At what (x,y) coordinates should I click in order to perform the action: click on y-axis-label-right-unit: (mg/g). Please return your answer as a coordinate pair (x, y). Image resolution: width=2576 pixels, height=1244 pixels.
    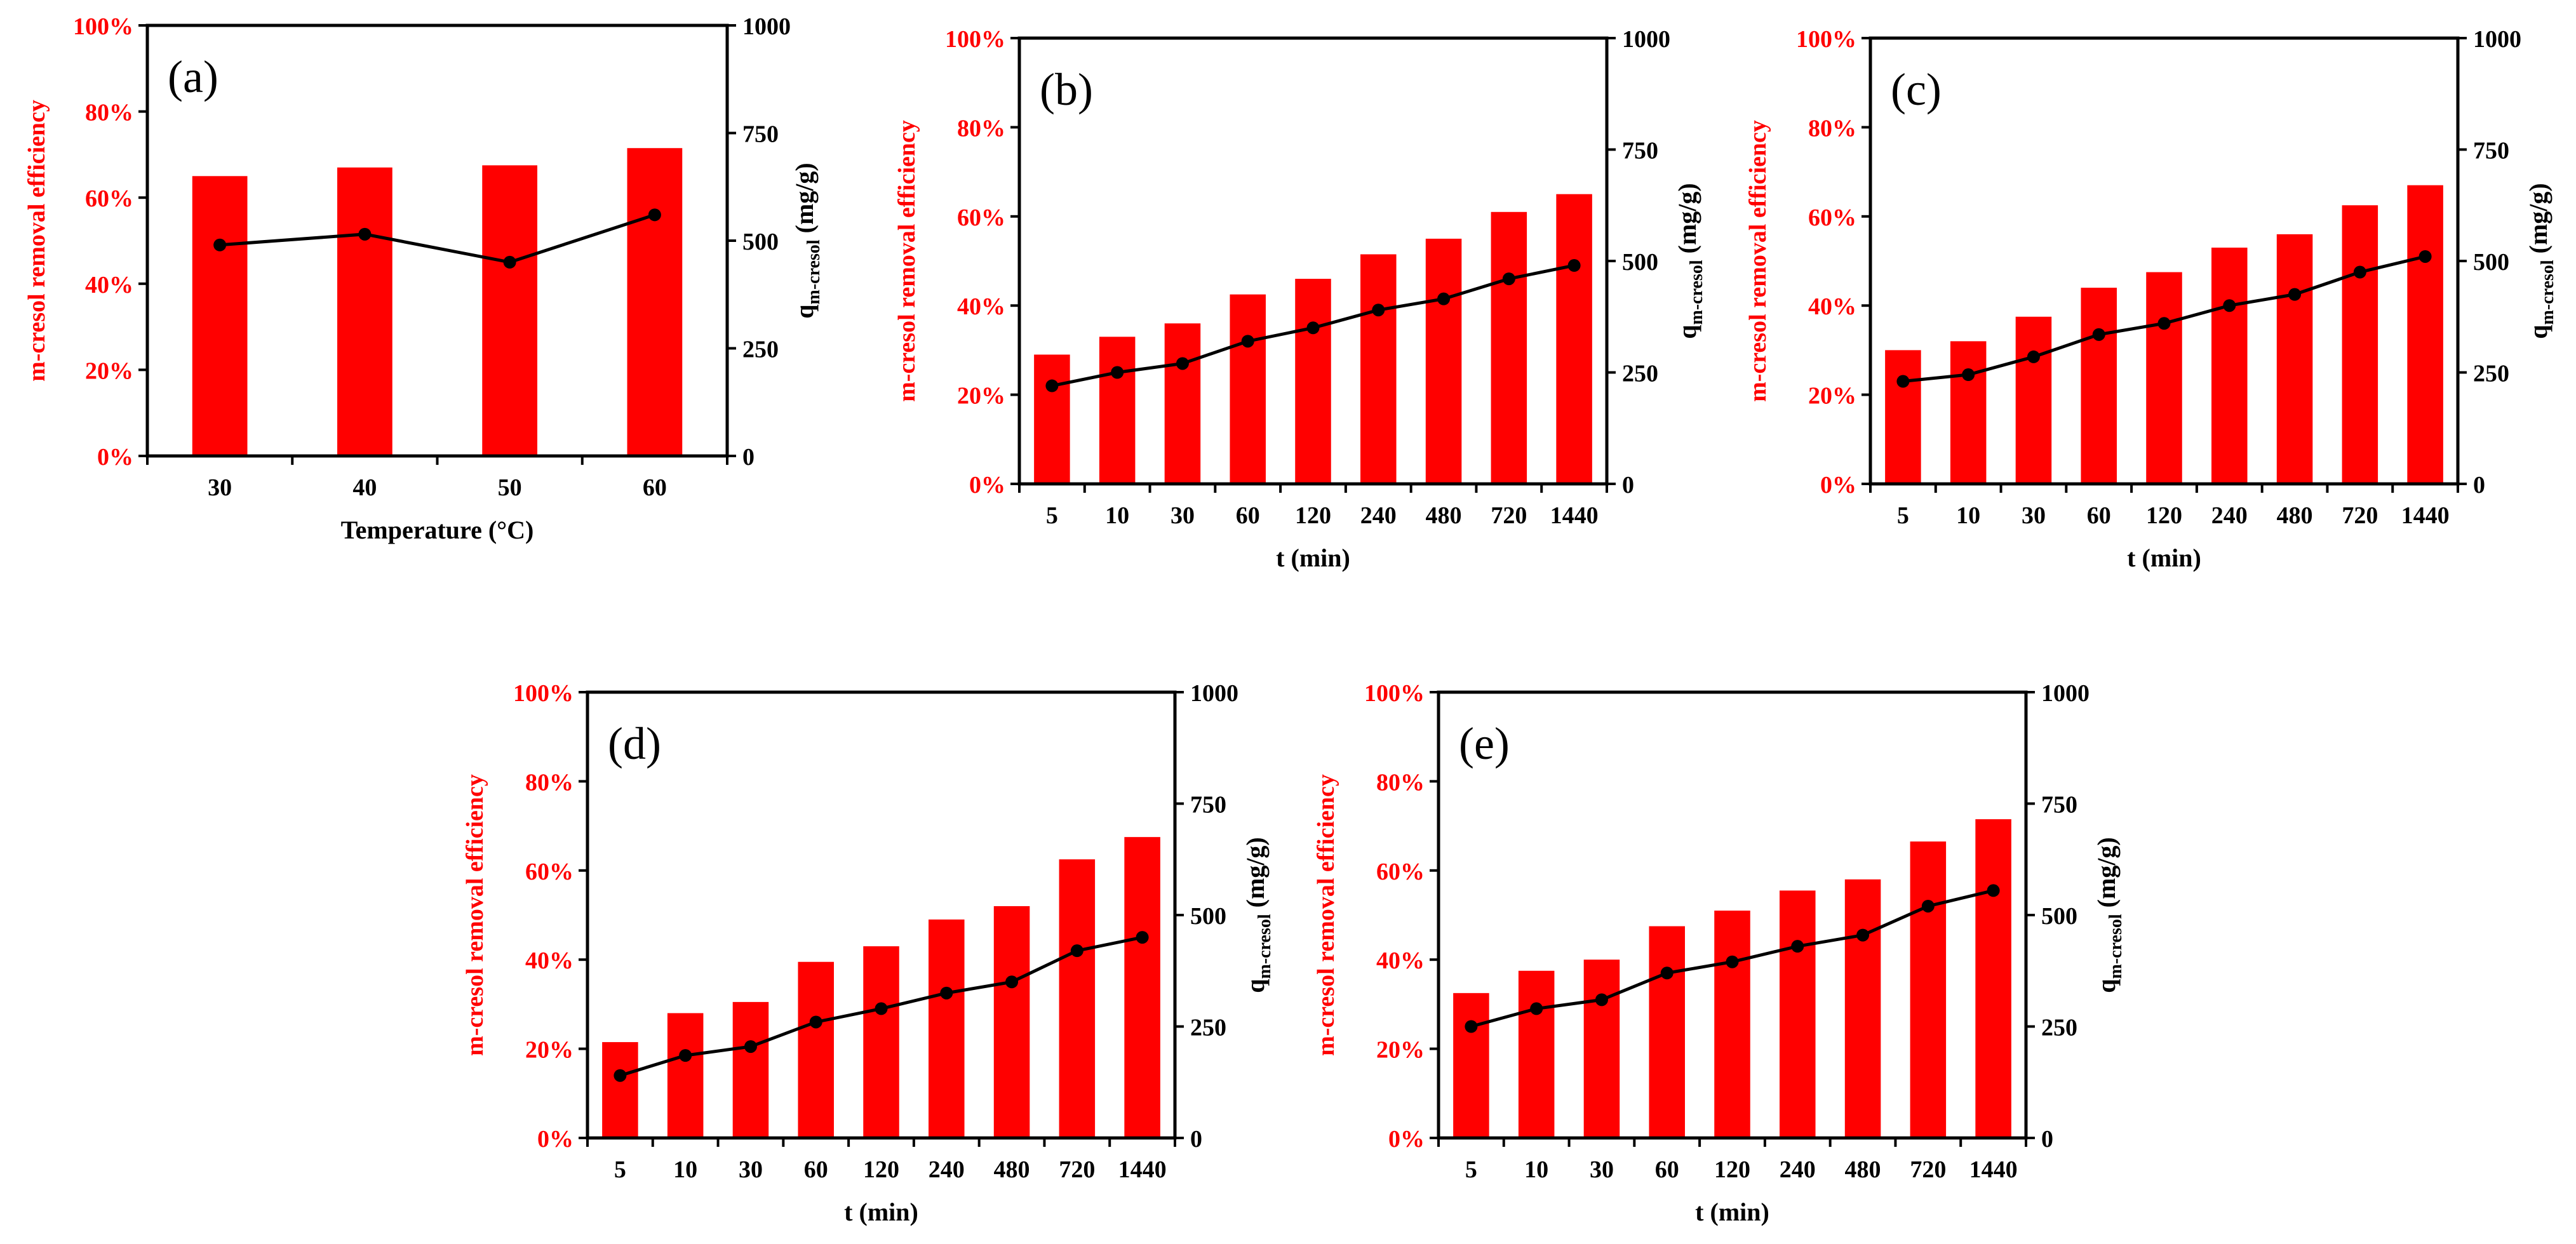
    Looking at the image, I should click on (1255, 876).